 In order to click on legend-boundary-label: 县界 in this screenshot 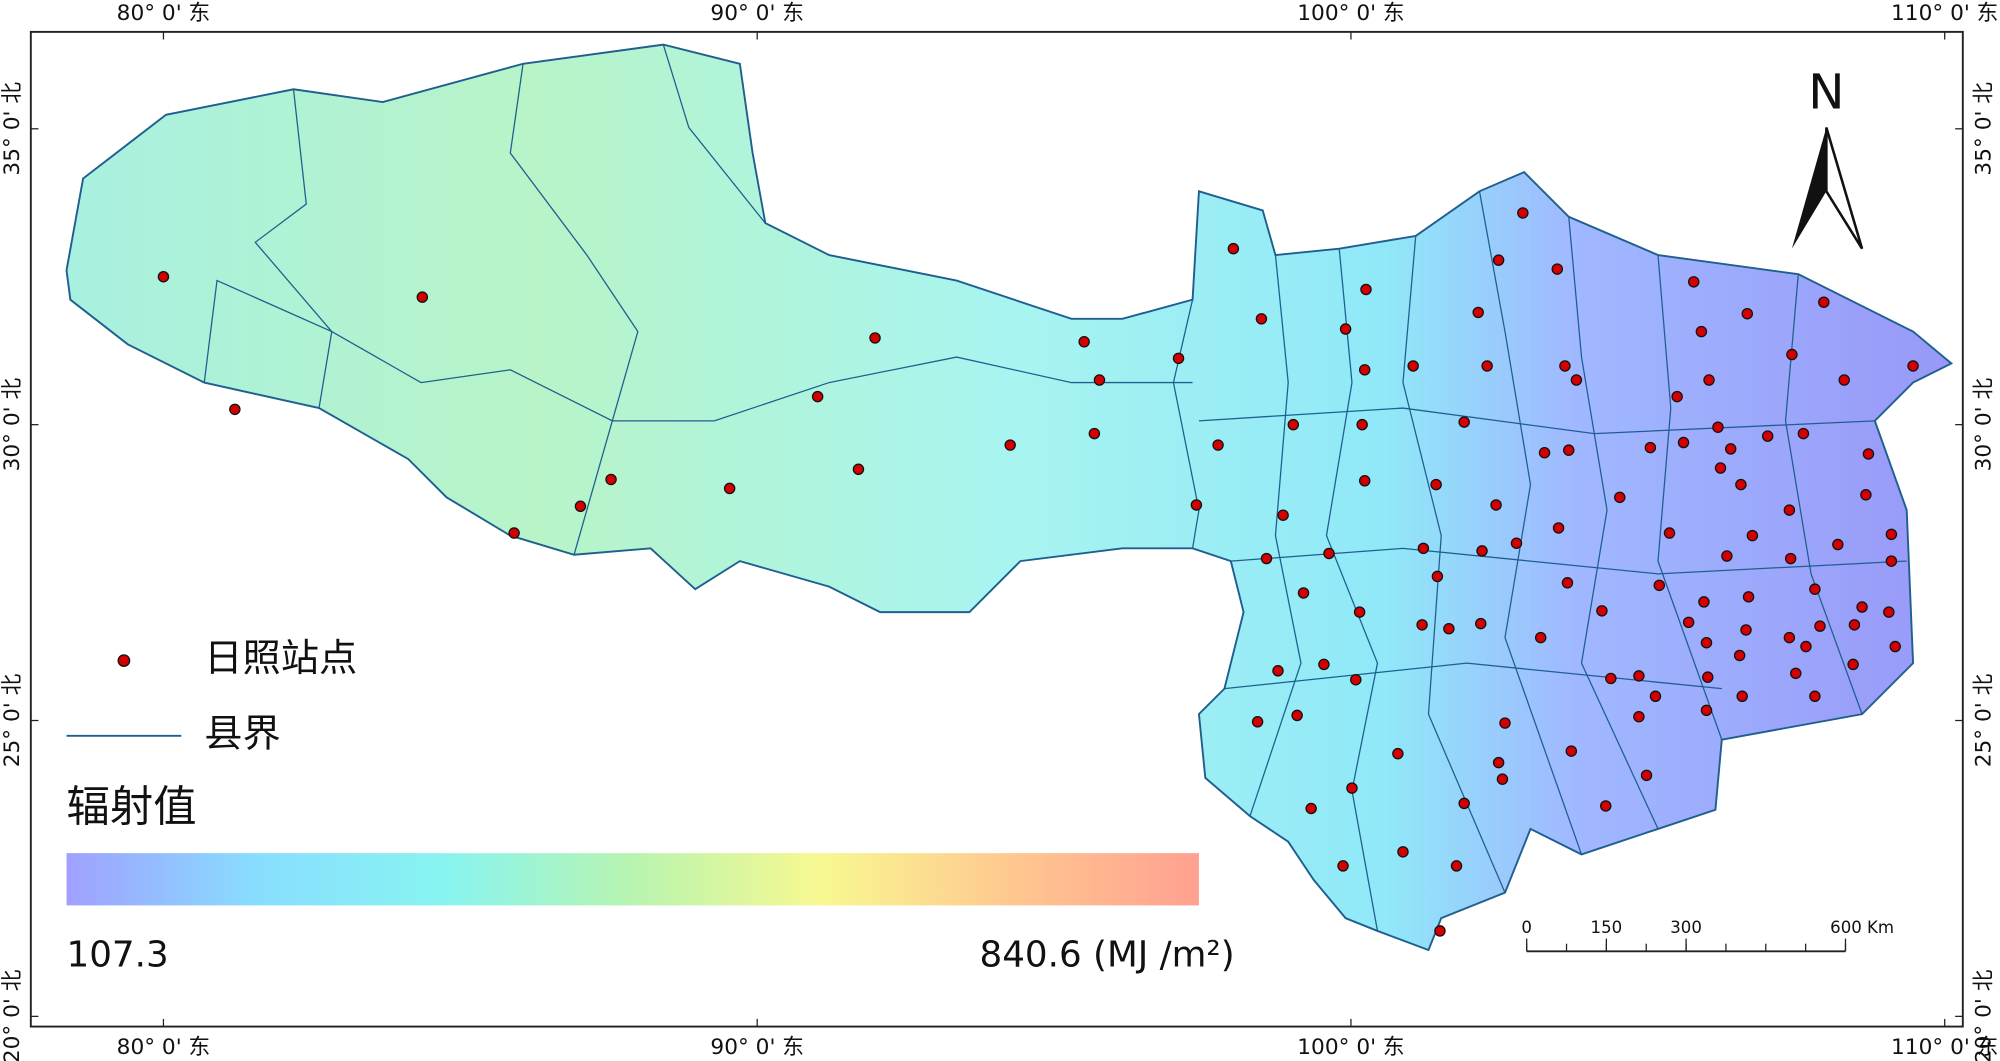, I will do `click(242, 733)`.